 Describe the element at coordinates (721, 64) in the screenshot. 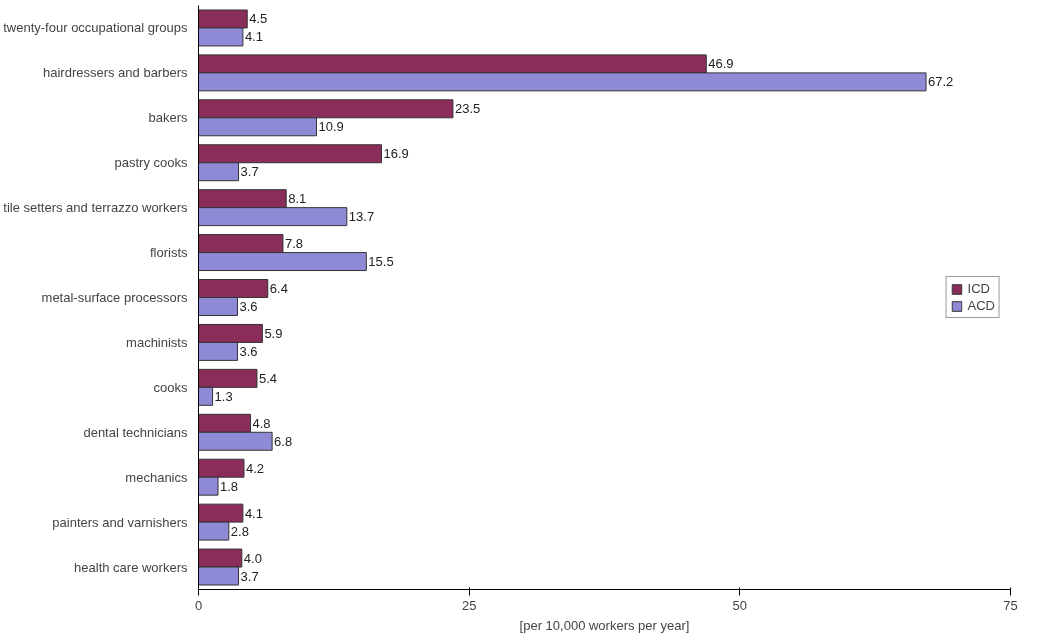

I see `data-label: 46.9` at that location.